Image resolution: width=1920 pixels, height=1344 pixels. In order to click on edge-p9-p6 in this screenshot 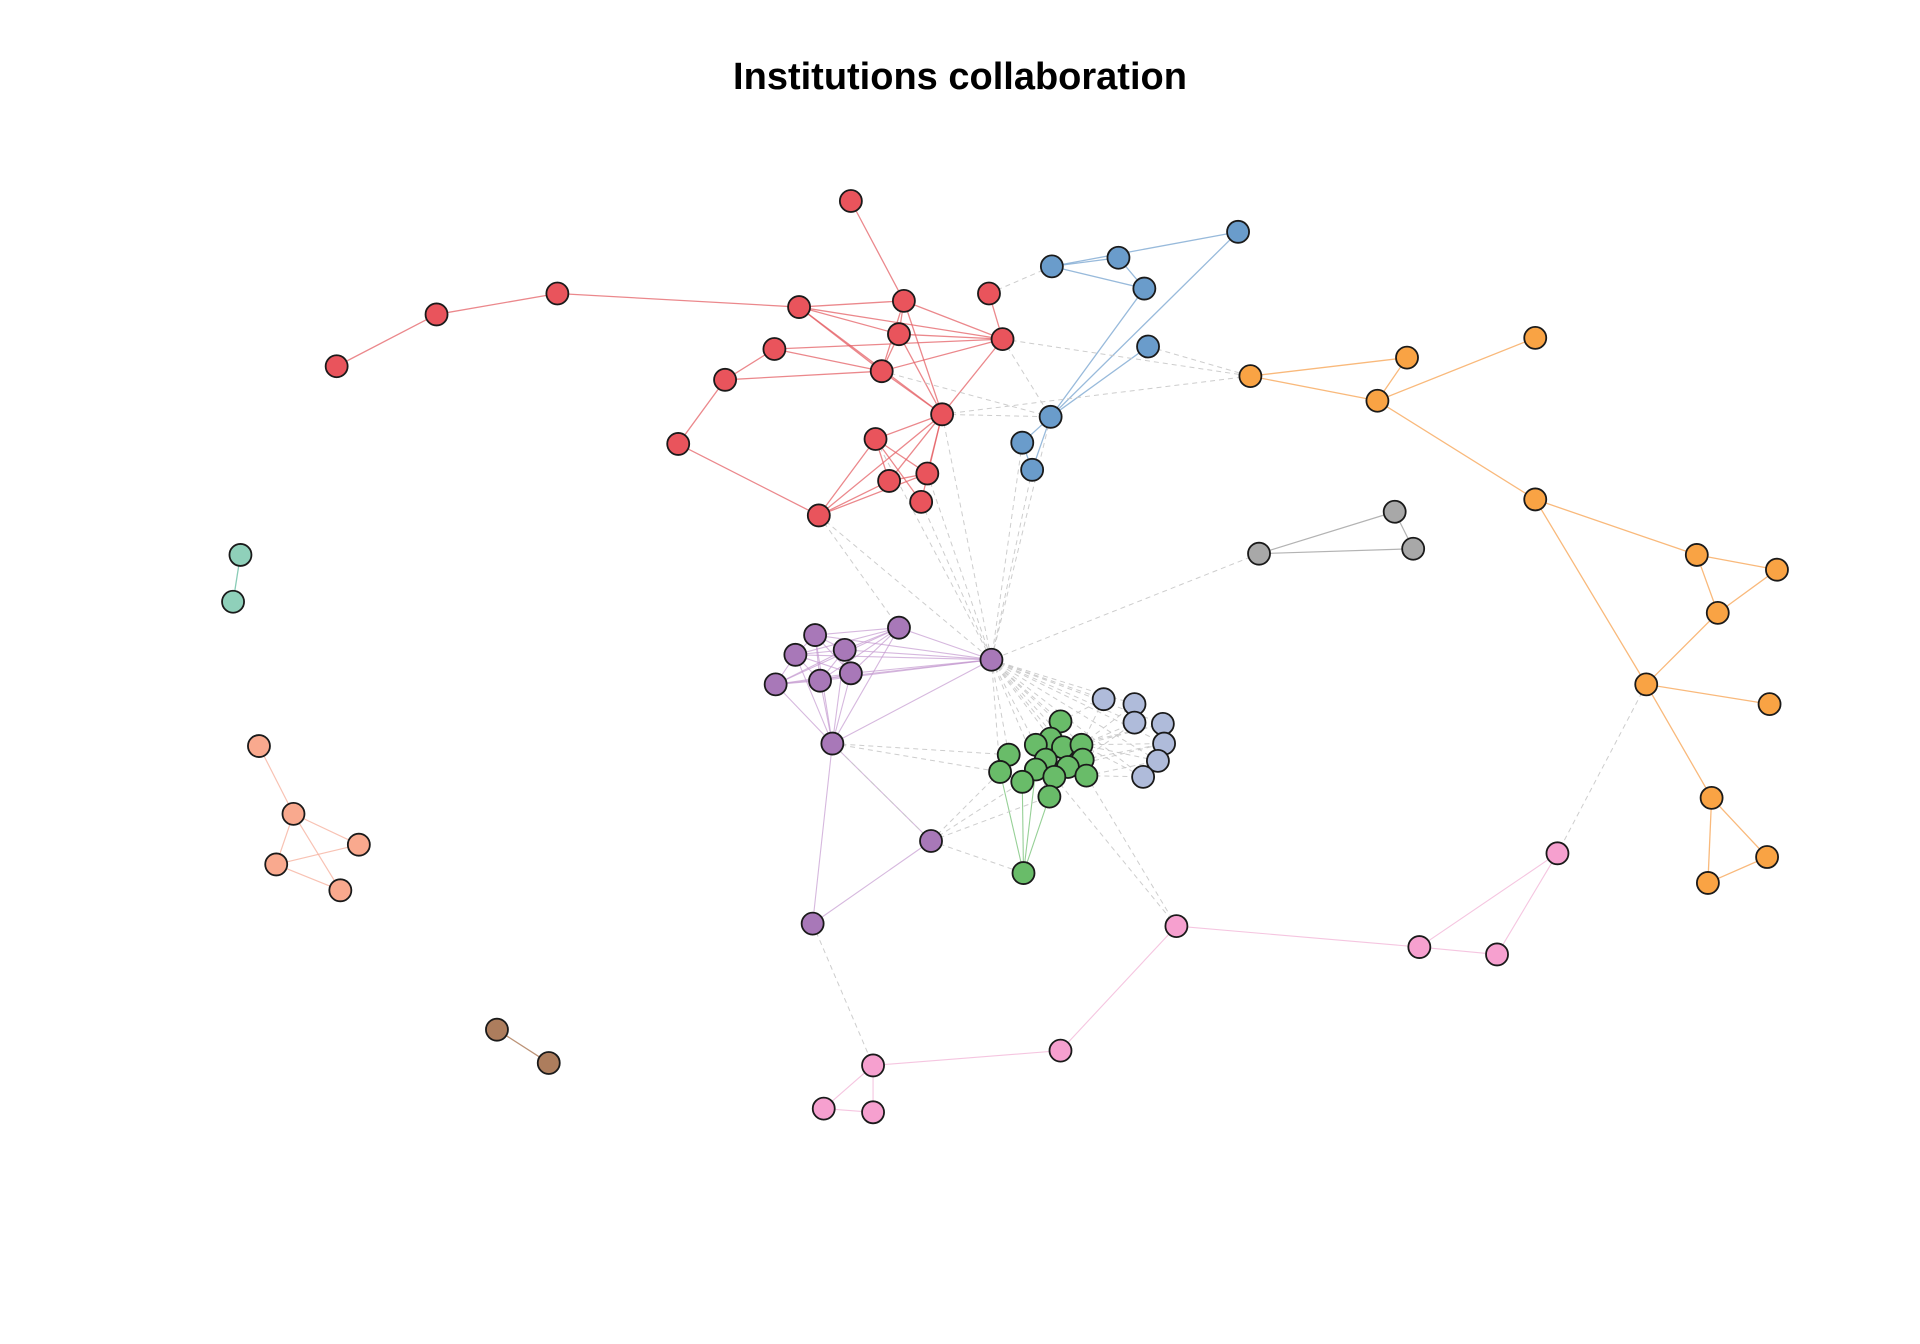, I will do `click(841, 708)`.